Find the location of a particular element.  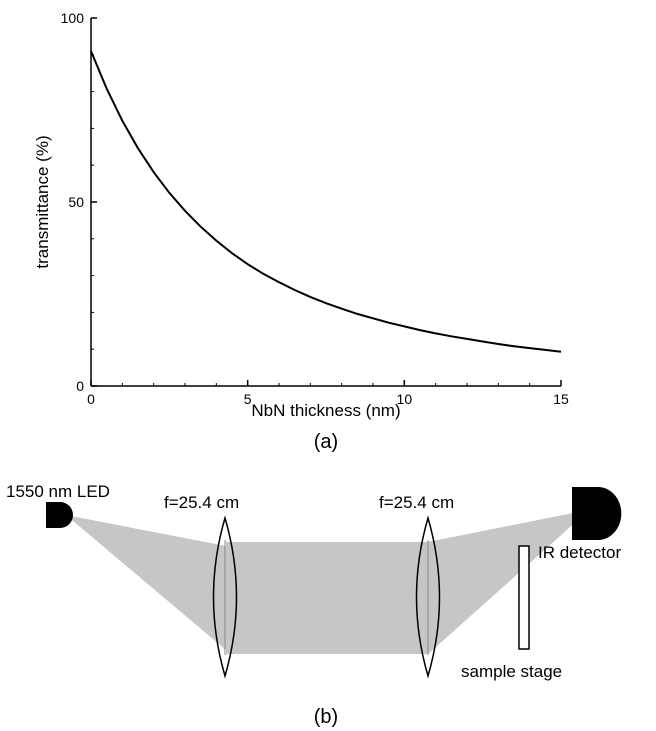

x-axis-label: NbN thickness (nm) is located at coordinates (325, 410).